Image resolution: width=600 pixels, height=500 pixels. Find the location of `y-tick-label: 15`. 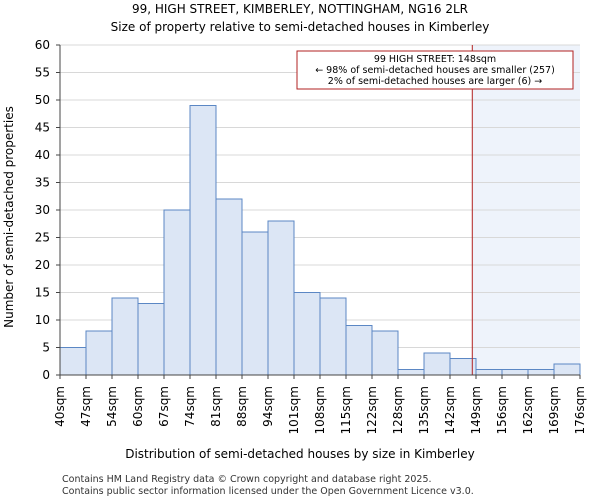

y-tick-label: 15 is located at coordinates (42, 293).